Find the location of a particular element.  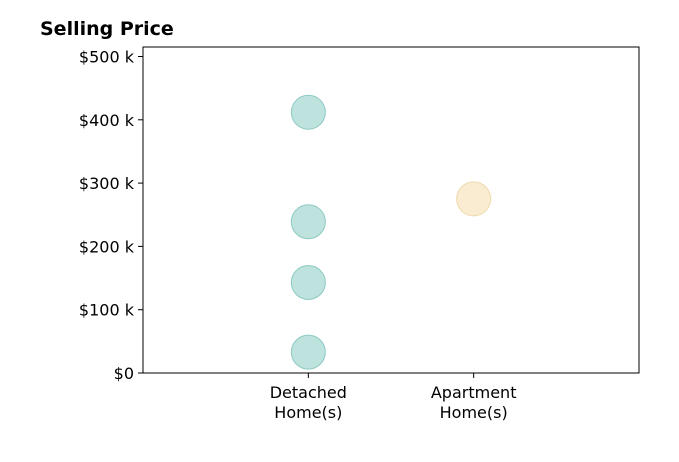

chart-title: Selling Price is located at coordinates (107, 29).